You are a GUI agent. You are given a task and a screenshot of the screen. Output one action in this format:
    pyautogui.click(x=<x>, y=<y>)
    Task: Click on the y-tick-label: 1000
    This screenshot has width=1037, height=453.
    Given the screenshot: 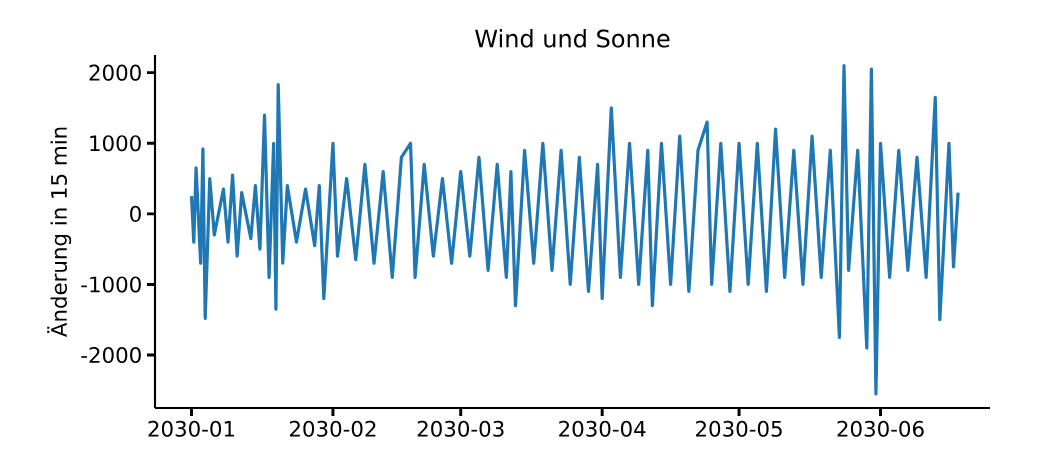 What is the action you would take?
    pyautogui.click(x=115, y=143)
    